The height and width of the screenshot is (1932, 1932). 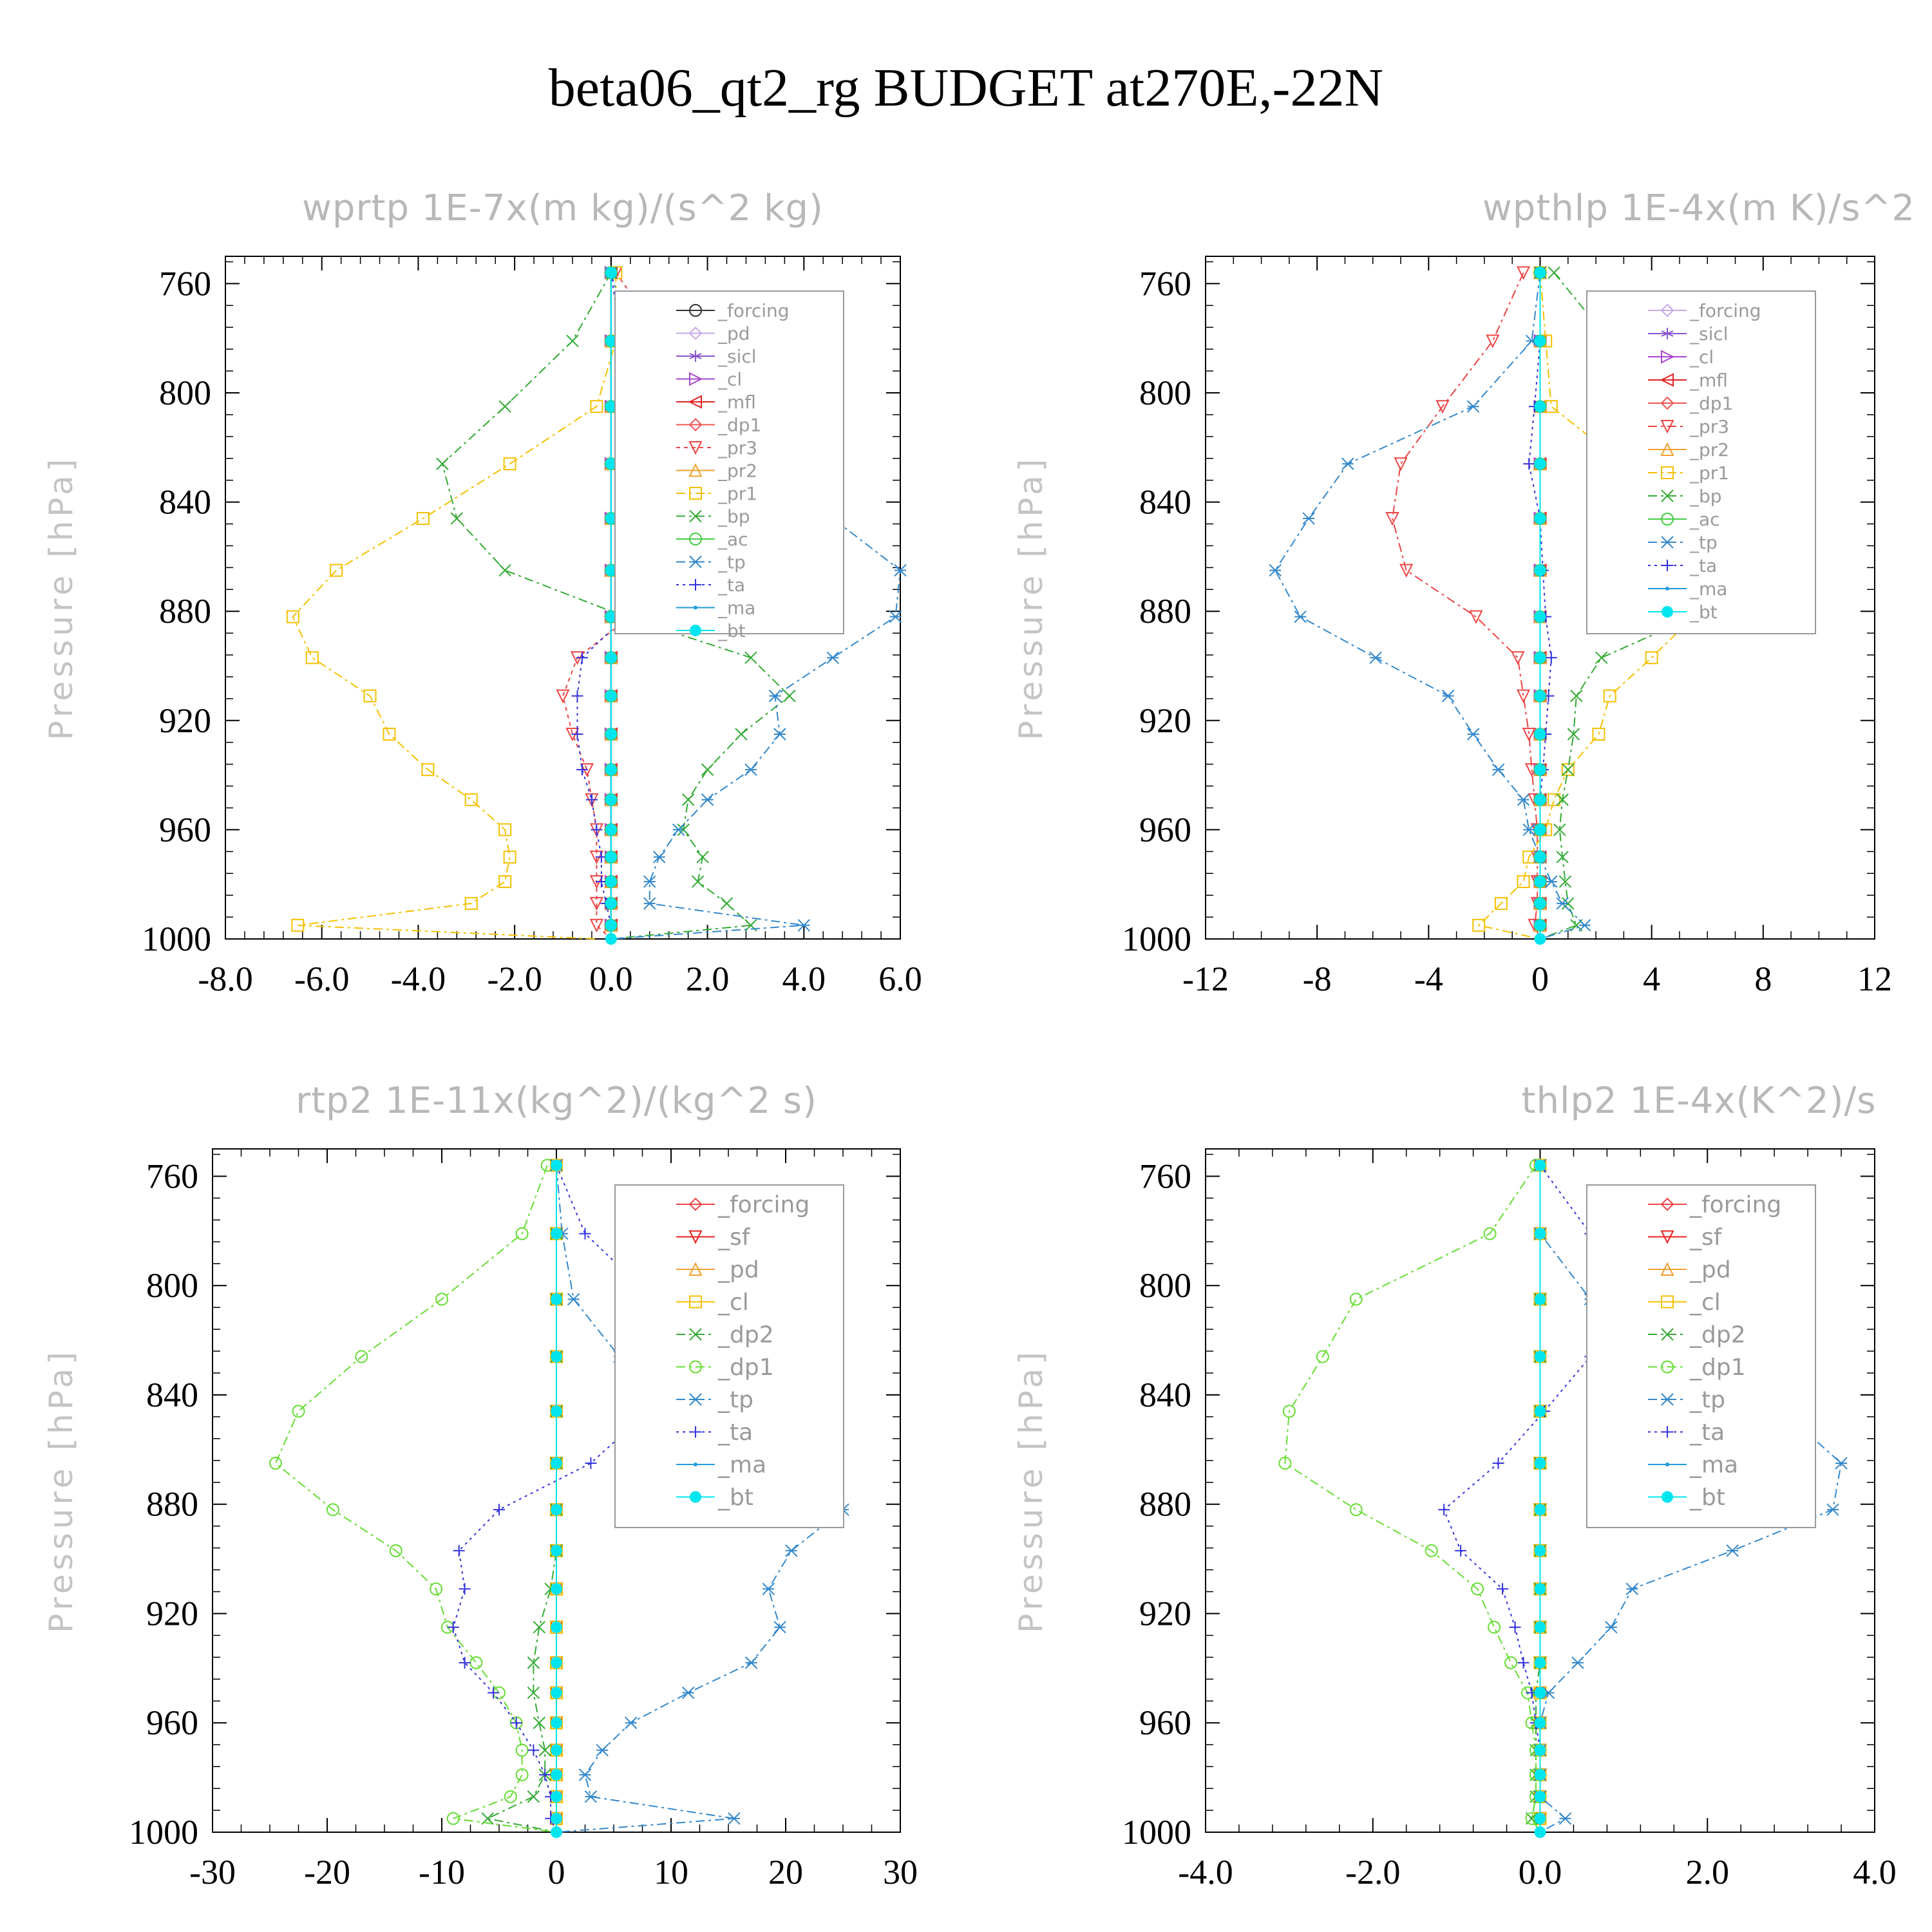 What do you see at coordinates (715, 1401) in the screenshot?
I see `legend-item: _tp` at bounding box center [715, 1401].